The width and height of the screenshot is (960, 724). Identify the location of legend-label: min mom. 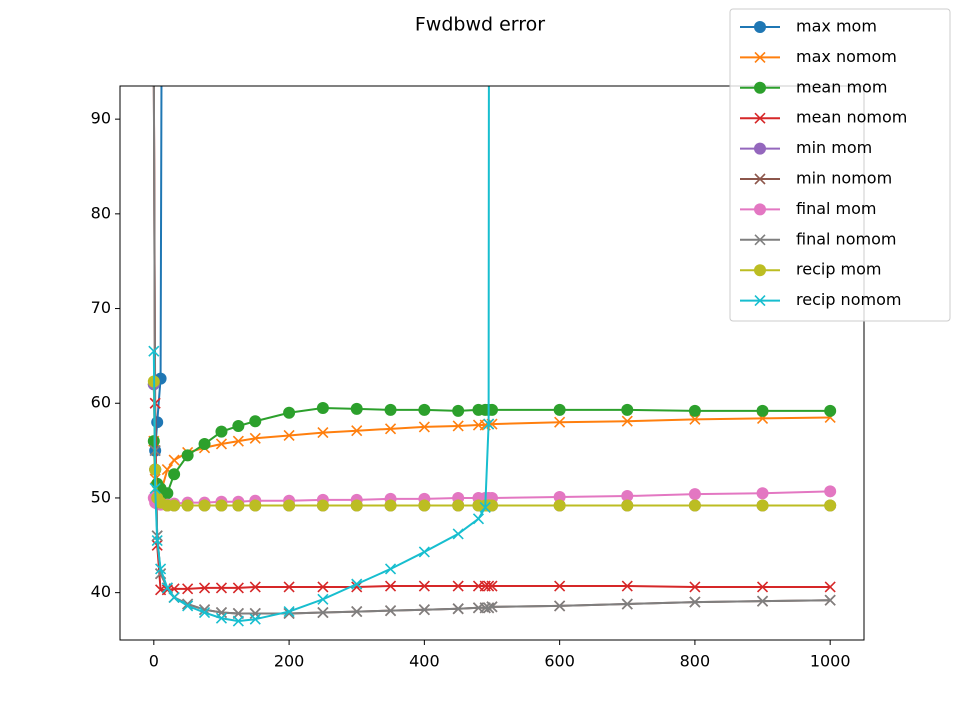
(834, 147).